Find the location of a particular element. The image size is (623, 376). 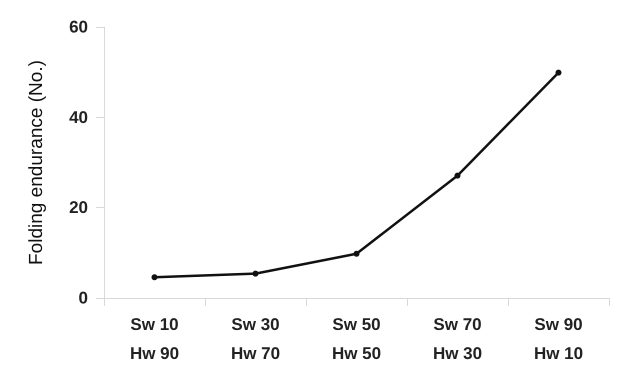

y-axis-title: Folding endurance (No.) is located at coordinates (36, 162).